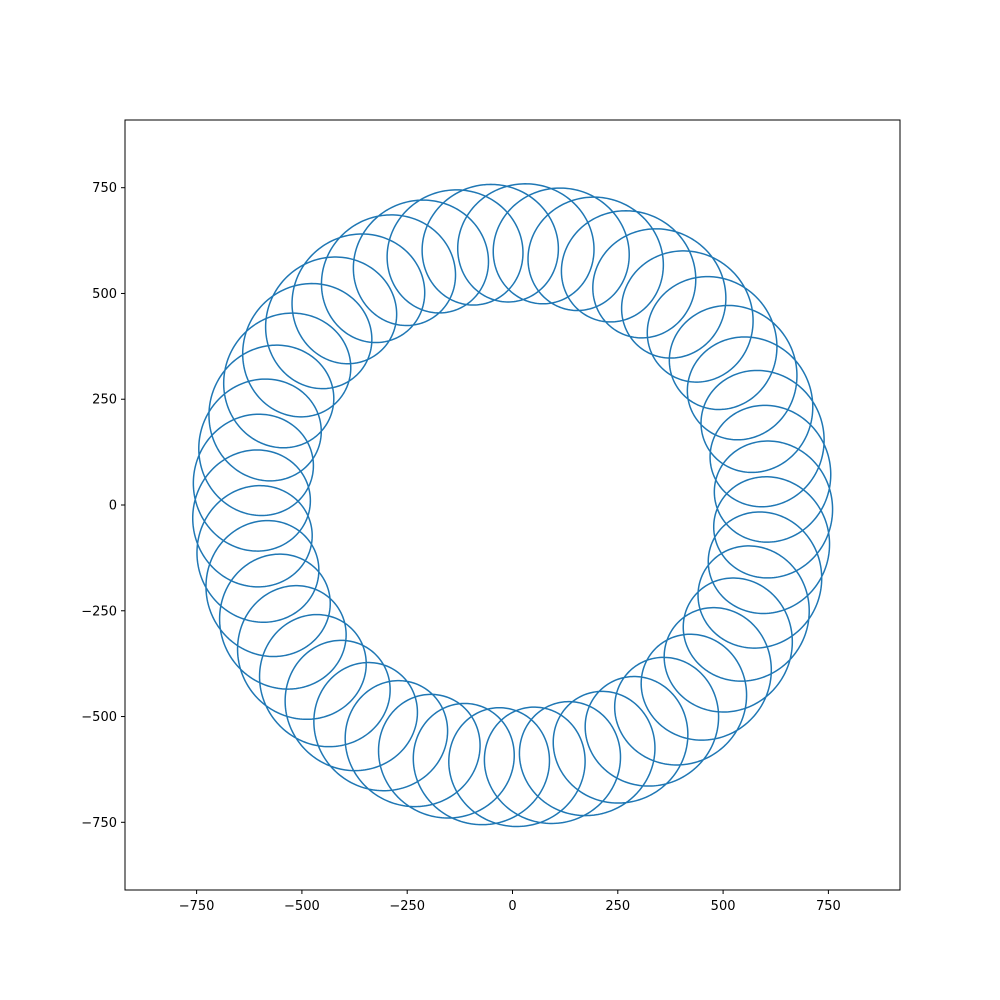  I want to click on x-tick-label: 750, so click(828, 906).